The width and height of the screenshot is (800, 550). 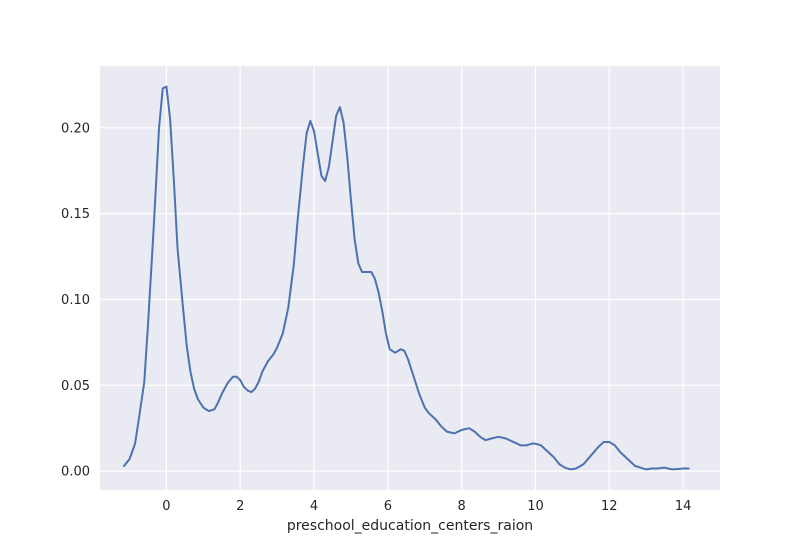 I want to click on x-tick-label: 2, so click(x=240, y=506).